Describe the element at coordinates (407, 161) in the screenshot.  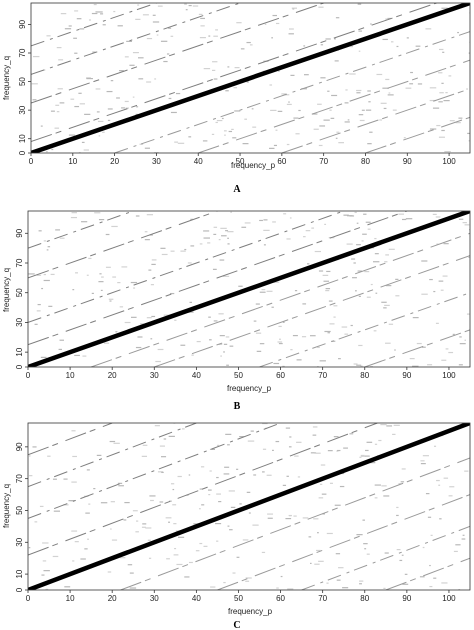
I see `panel-a-x-tick-label: 90` at that location.